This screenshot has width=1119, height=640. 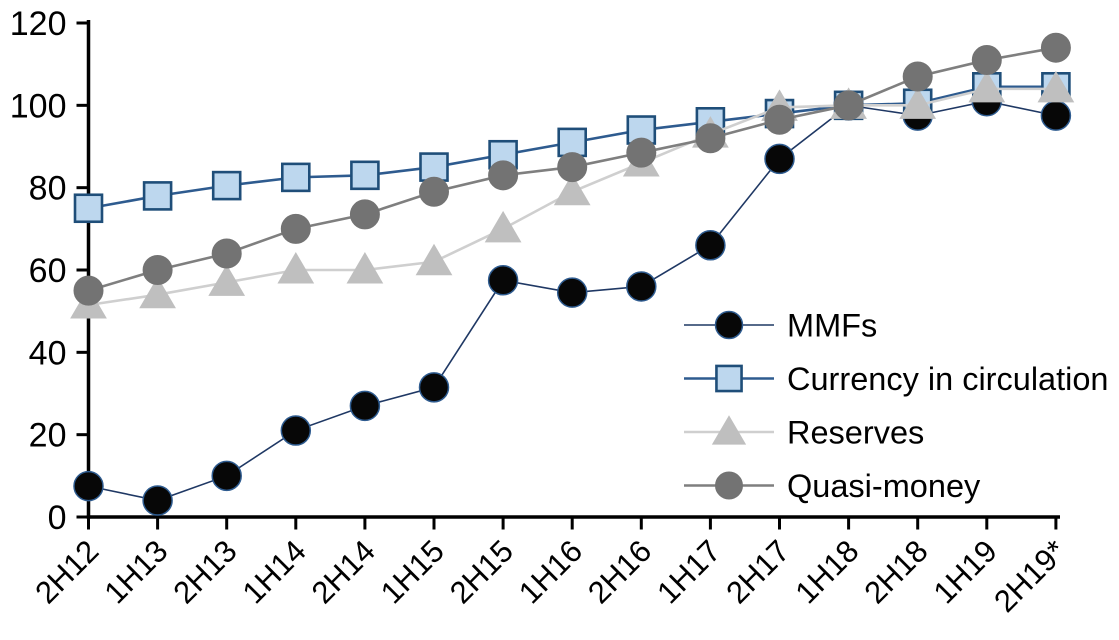 What do you see at coordinates (917, 76) in the screenshot?
I see `marker-quasi-money-2h18` at bounding box center [917, 76].